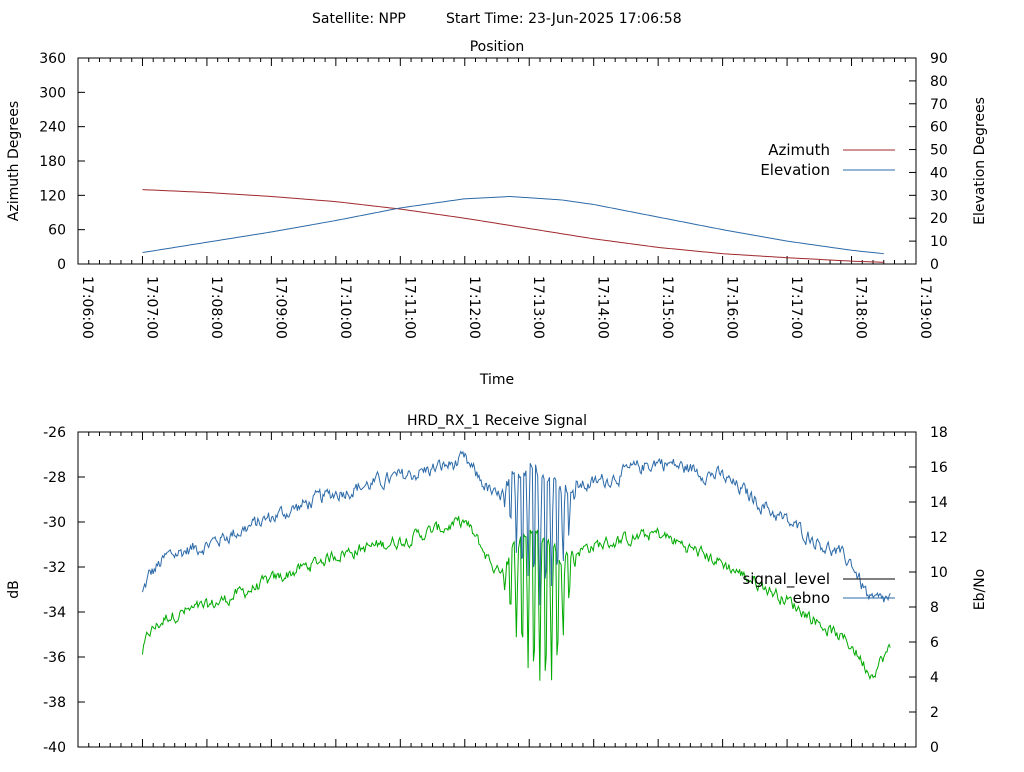 The width and height of the screenshot is (1024, 772). Describe the element at coordinates (939, 196) in the screenshot. I see `y2-tick-label: 30` at that location.